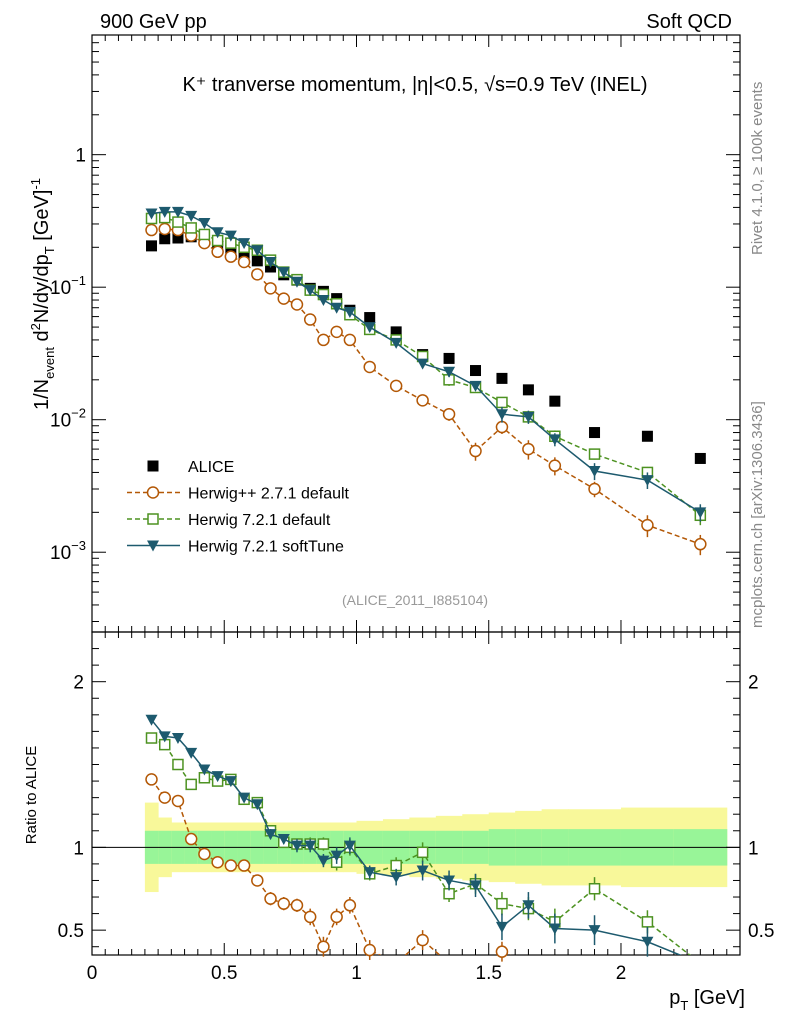 This screenshot has height=1029, width=786. Describe the element at coordinates (753, 683) in the screenshot. I see `y-tick-label: 2` at that location.